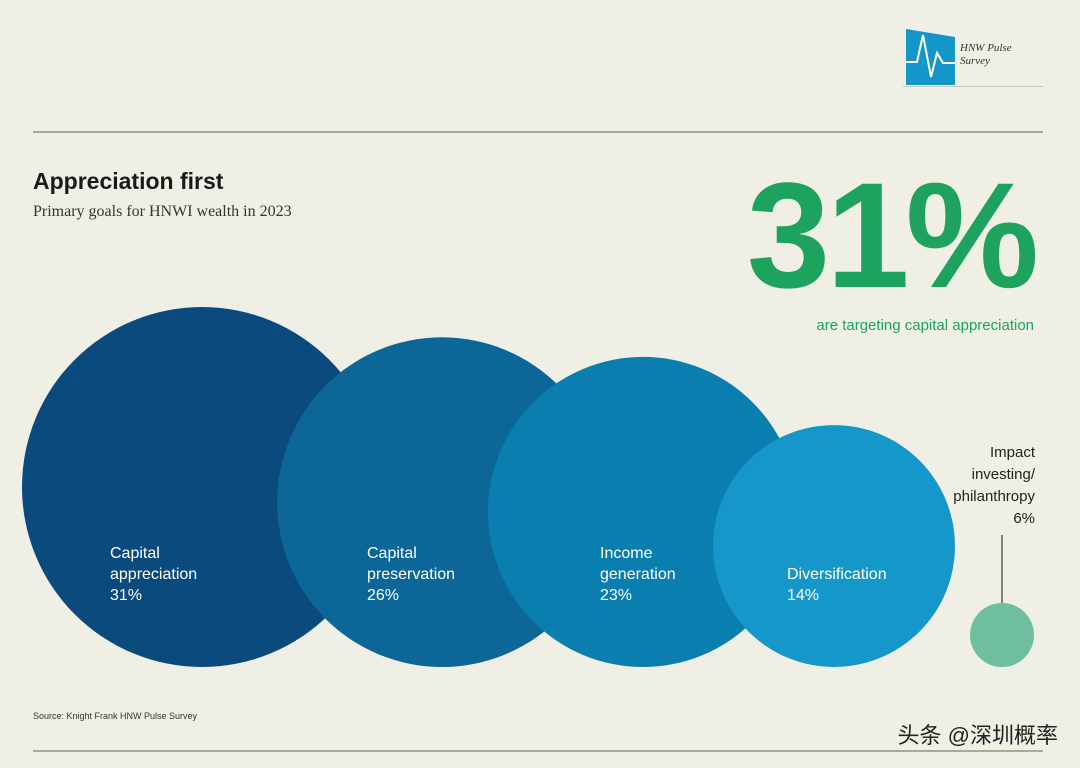 The width and height of the screenshot is (1080, 768). Describe the element at coordinates (538, 751) in the screenshot. I see `bottom-divider` at that location.